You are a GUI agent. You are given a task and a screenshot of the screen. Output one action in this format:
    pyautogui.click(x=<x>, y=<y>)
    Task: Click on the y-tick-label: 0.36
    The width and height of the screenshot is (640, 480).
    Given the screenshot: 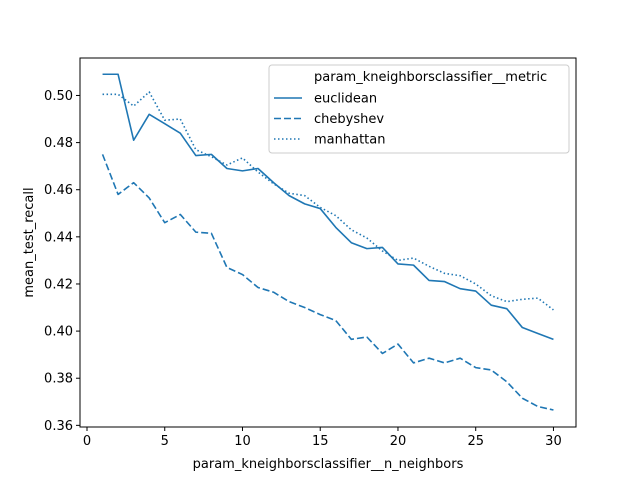 What is the action you would take?
    pyautogui.click(x=58, y=426)
    